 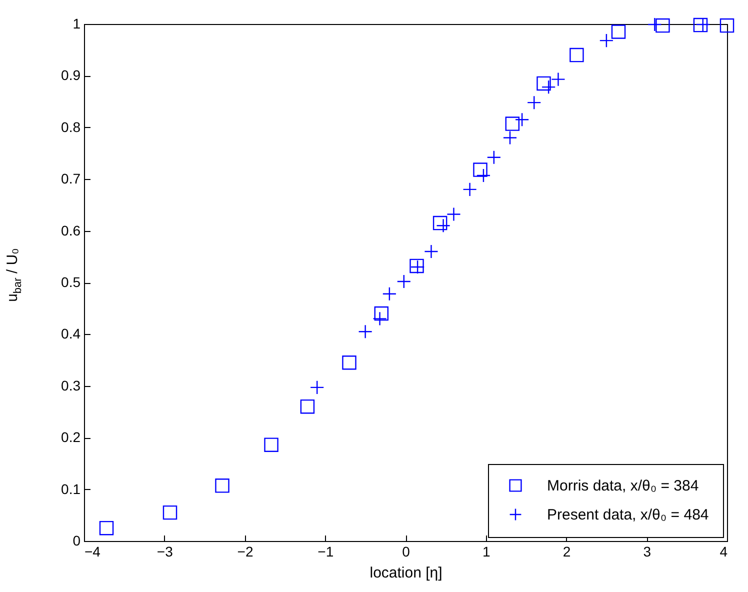 What do you see at coordinates (71, 178) in the screenshot?
I see `y-tick-label: 0.7` at bounding box center [71, 178].